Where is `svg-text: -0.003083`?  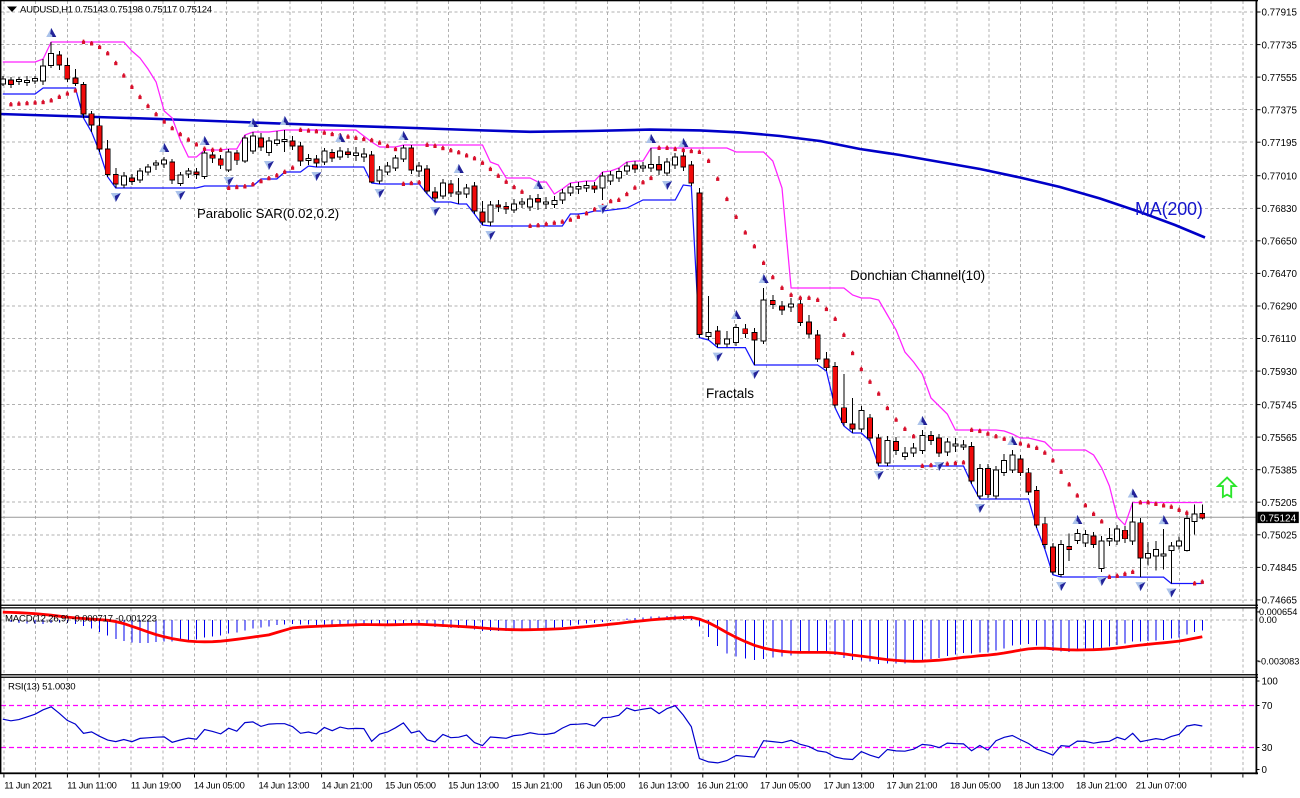 svg-text: -0.003083 is located at coordinates (1278, 662).